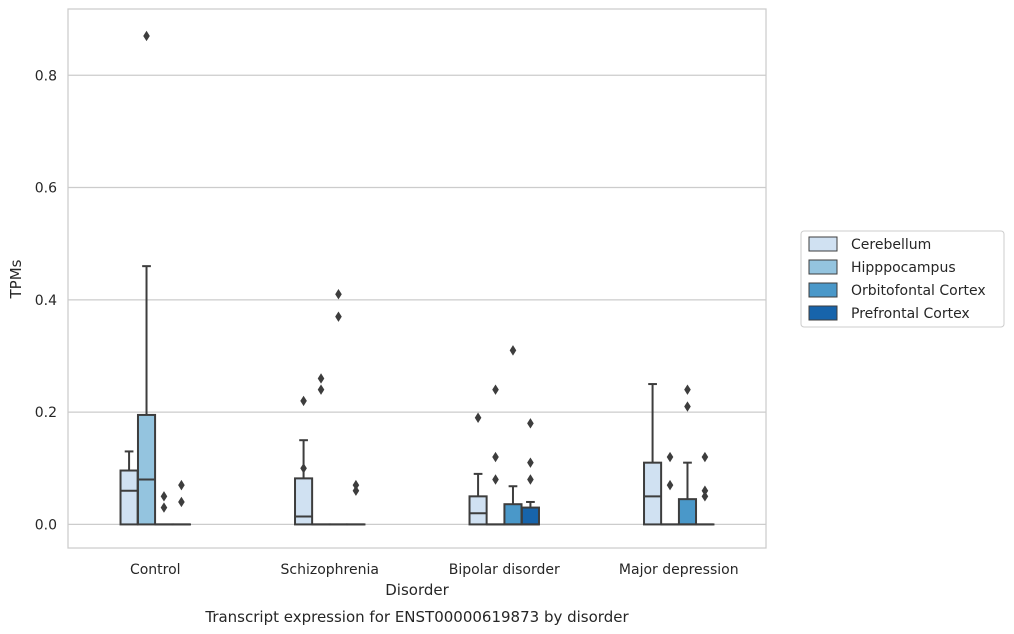  I want to click on y-tick-label: 0.6, so click(46, 189).